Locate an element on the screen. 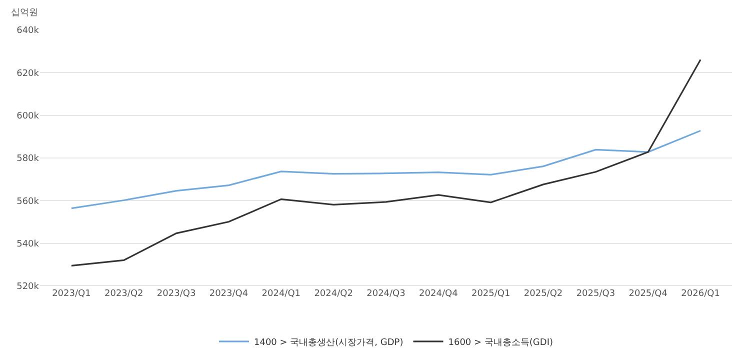 Image resolution: width=740 pixels, height=364 pixels. x-tick-label: 2024/Q1 is located at coordinates (281, 294).